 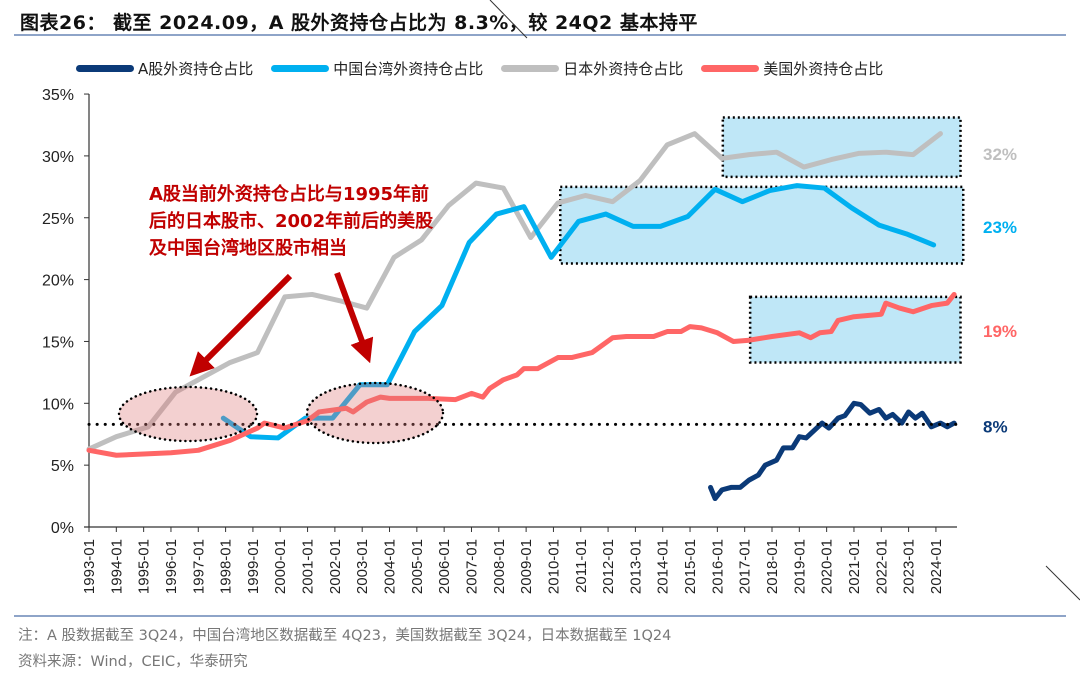 I want to click on legend-label: 日本外资持仓占比, so click(x=623, y=69).